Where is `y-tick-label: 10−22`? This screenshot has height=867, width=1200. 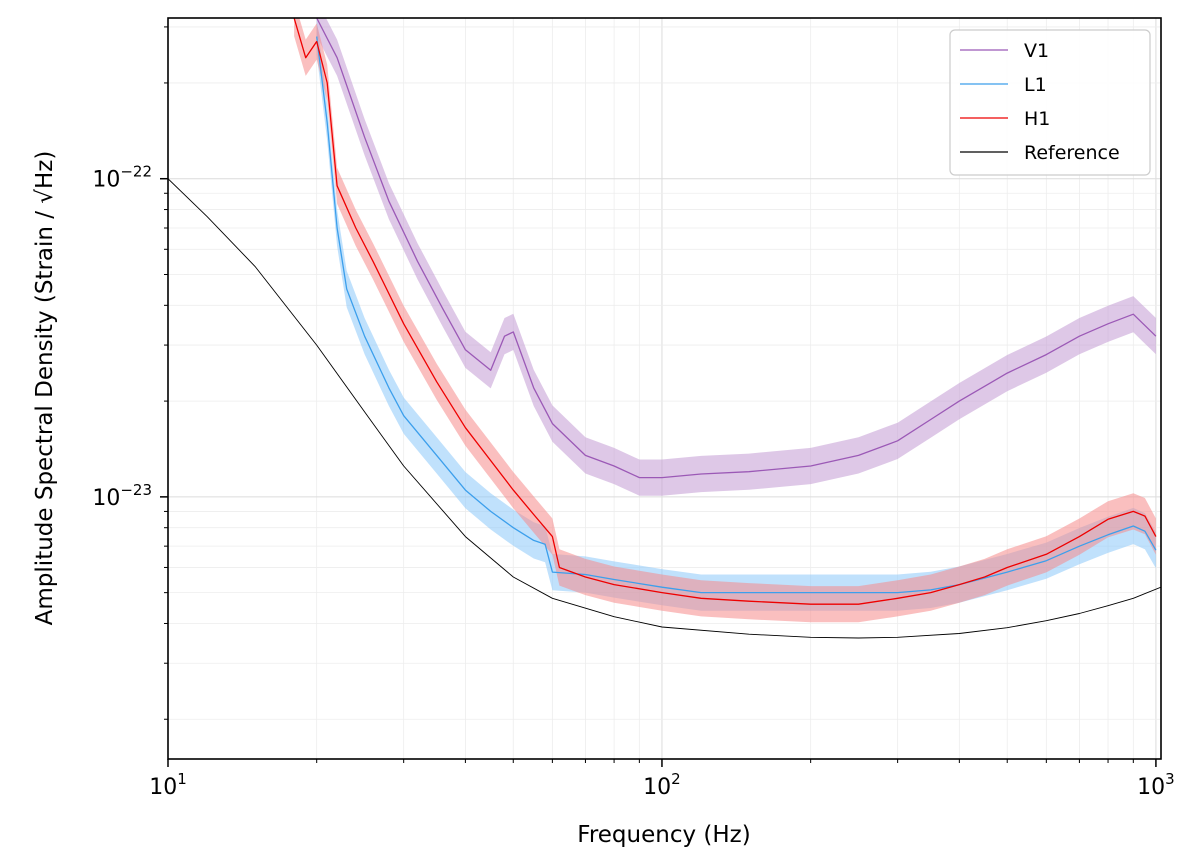
y-tick-label: 10−22 is located at coordinates (122, 178).